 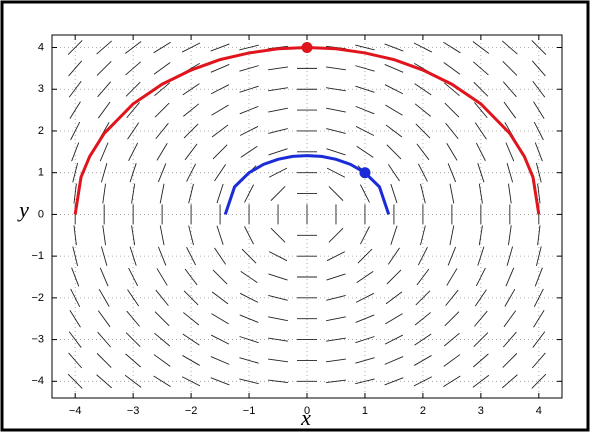 What do you see at coordinates (75, 411) in the screenshot?
I see `x-tick-label: −4` at bounding box center [75, 411].